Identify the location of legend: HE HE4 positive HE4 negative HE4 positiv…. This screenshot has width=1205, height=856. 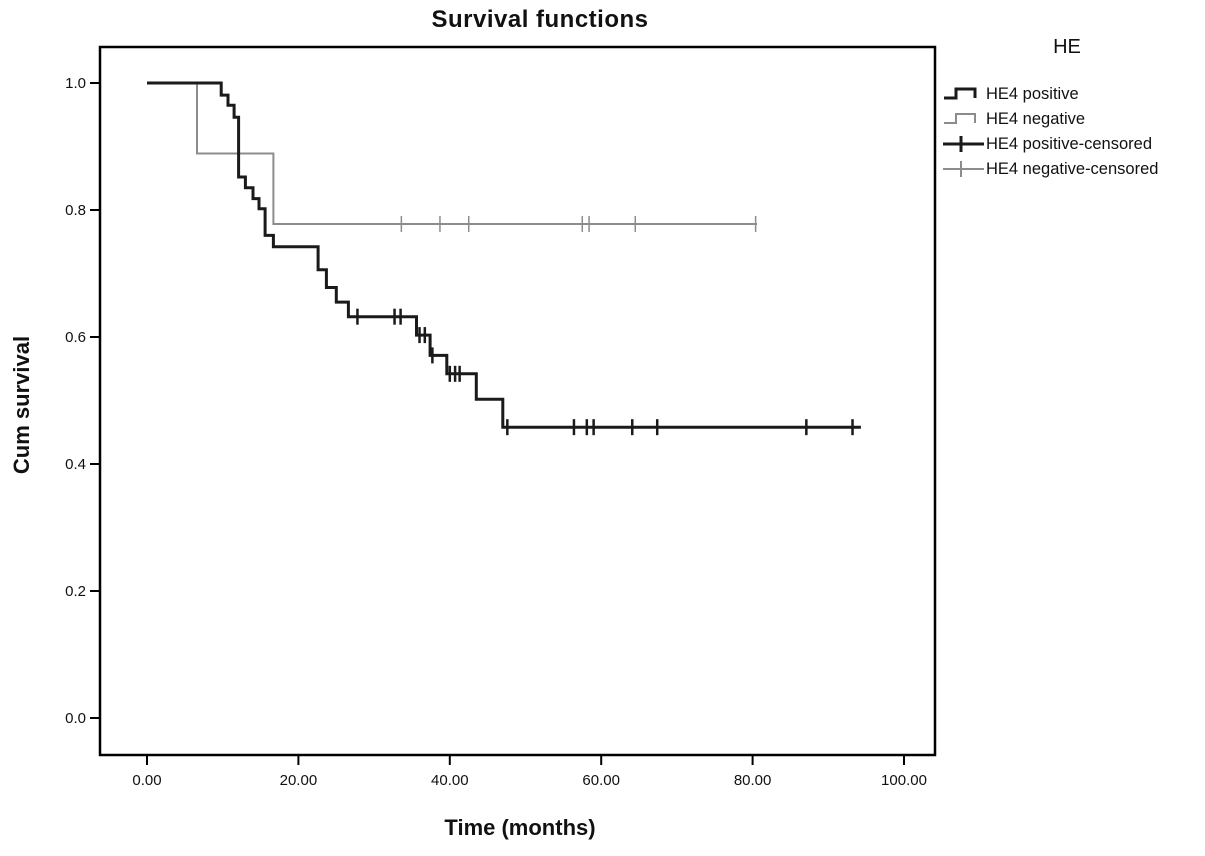
(1073, 108).